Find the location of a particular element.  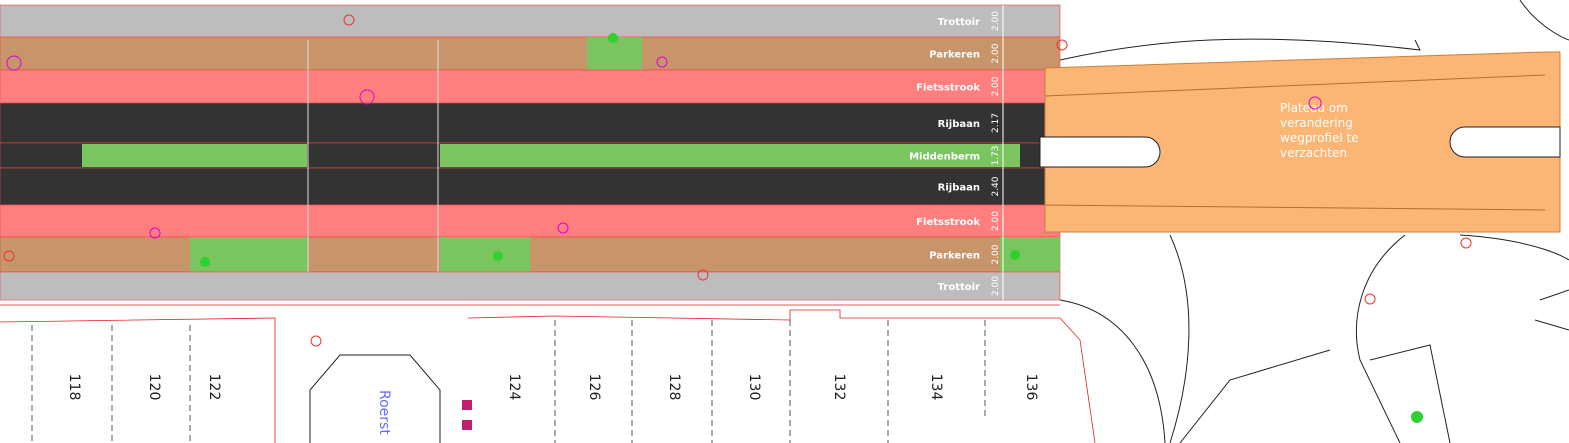

signs is located at coordinates (467, 415).